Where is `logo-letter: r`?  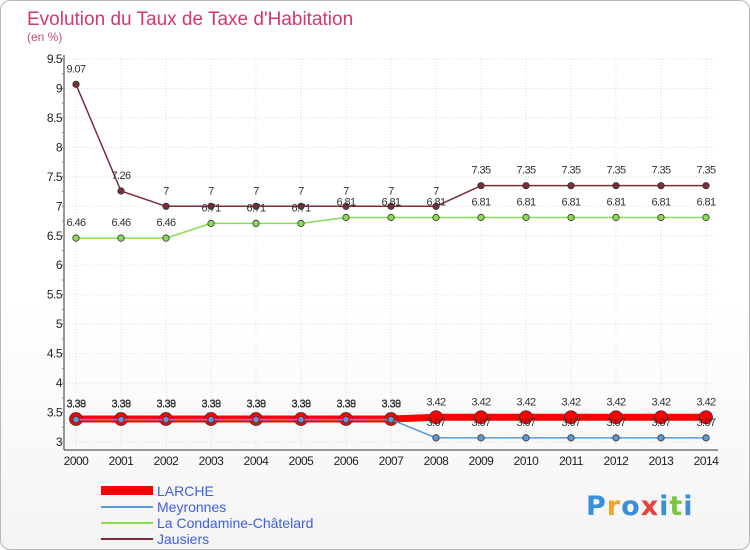 logo-letter: r is located at coordinates (614, 506).